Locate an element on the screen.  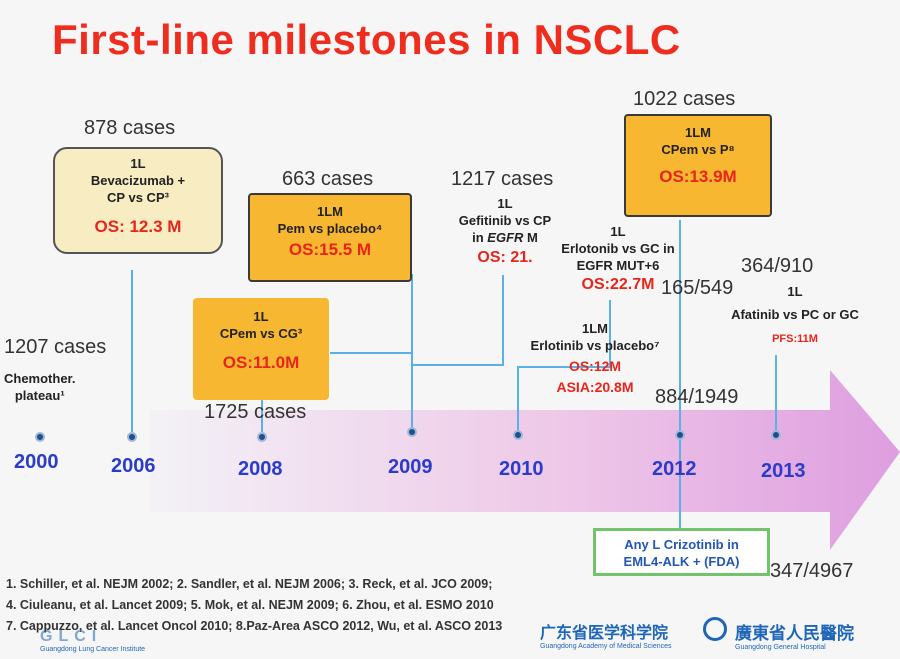
bev-line2: Bevacizumab + is located at coordinates (138, 180).